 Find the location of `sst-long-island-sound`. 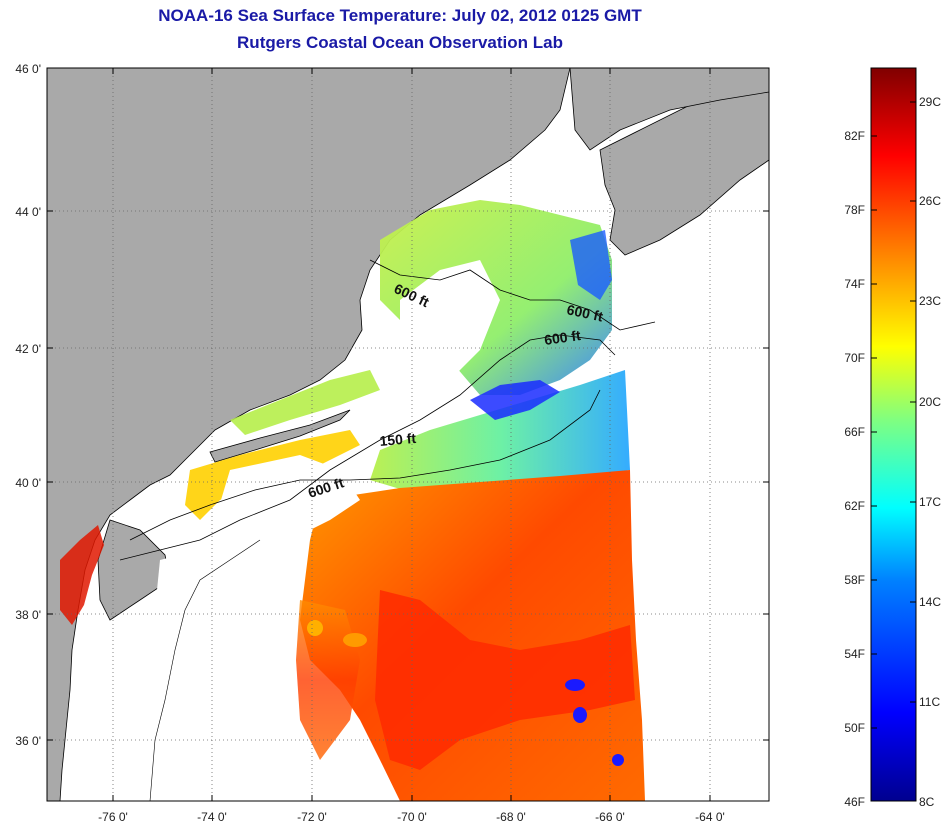

sst-long-island-sound is located at coordinates (305, 402).